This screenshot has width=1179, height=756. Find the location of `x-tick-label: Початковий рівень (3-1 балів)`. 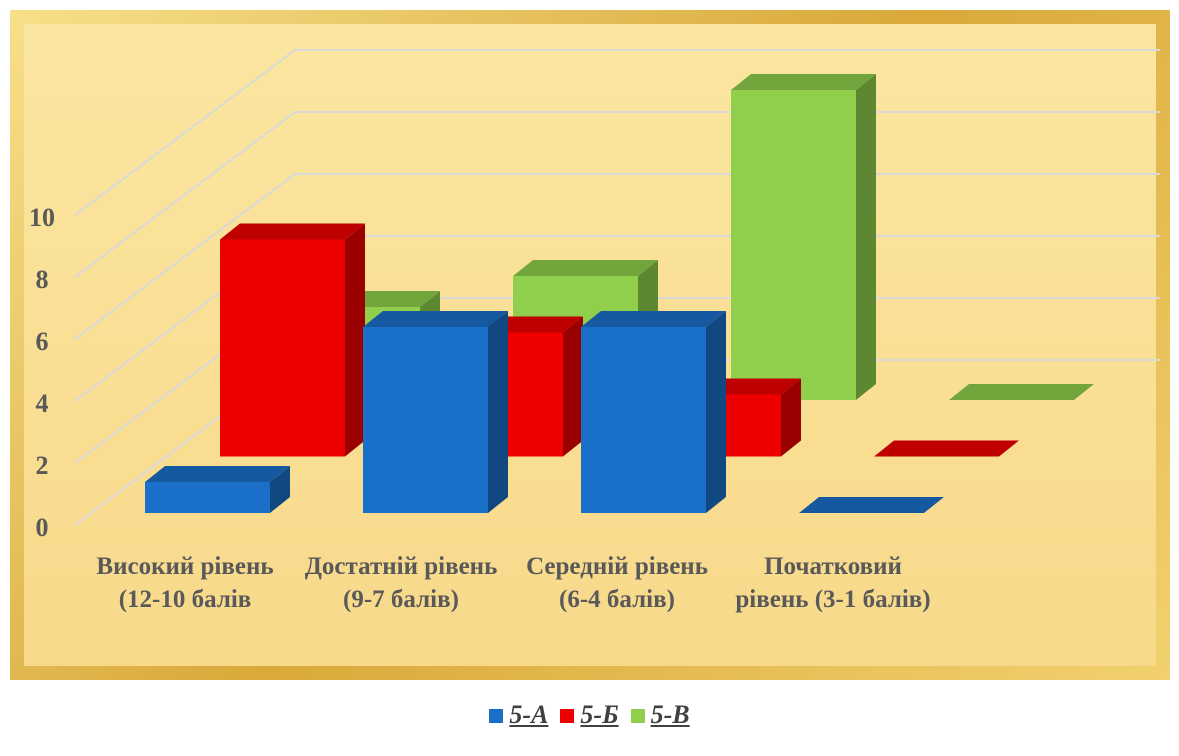

x-tick-label: Початковий рівень (3-1 балів) is located at coordinates (833, 583).